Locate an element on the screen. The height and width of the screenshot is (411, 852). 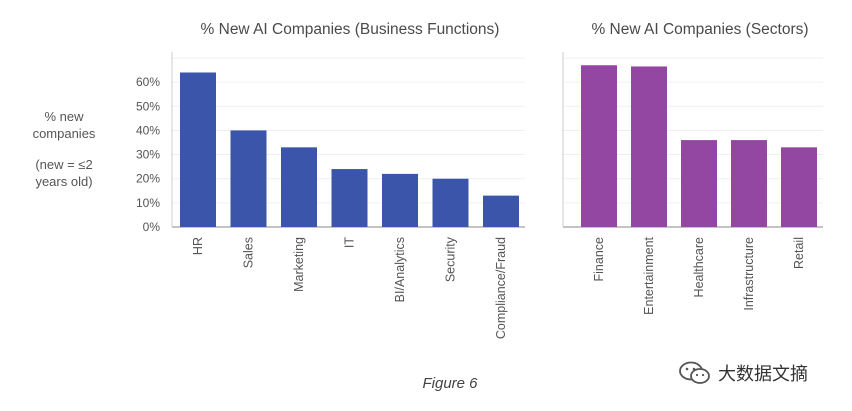
x-tick-label-business: IT is located at coordinates (350, 242).